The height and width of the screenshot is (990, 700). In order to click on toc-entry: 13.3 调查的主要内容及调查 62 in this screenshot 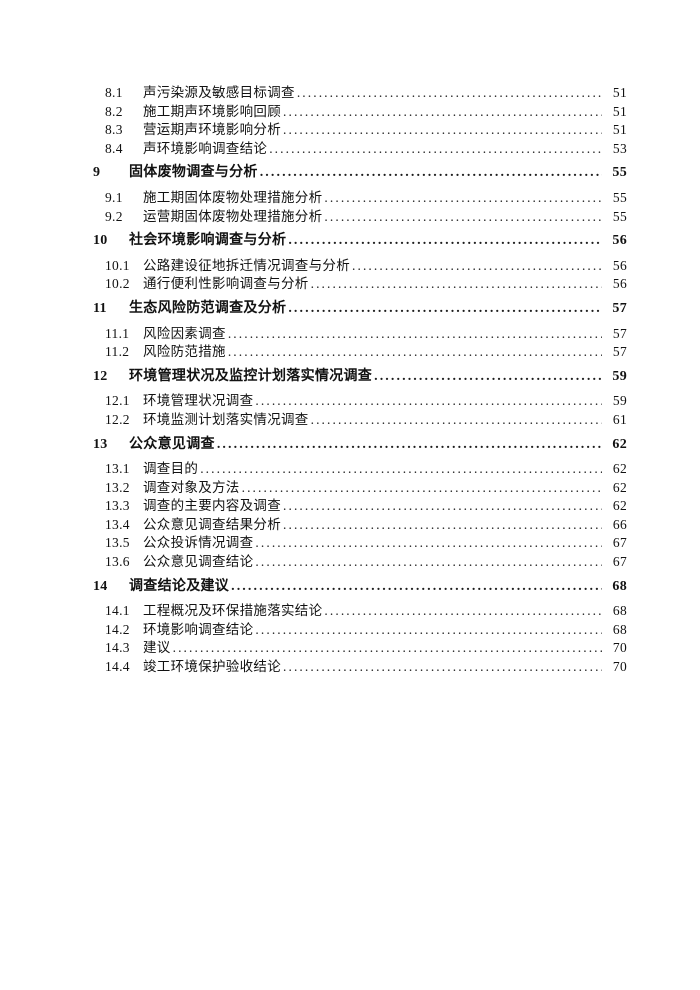, I will do `click(360, 506)`.